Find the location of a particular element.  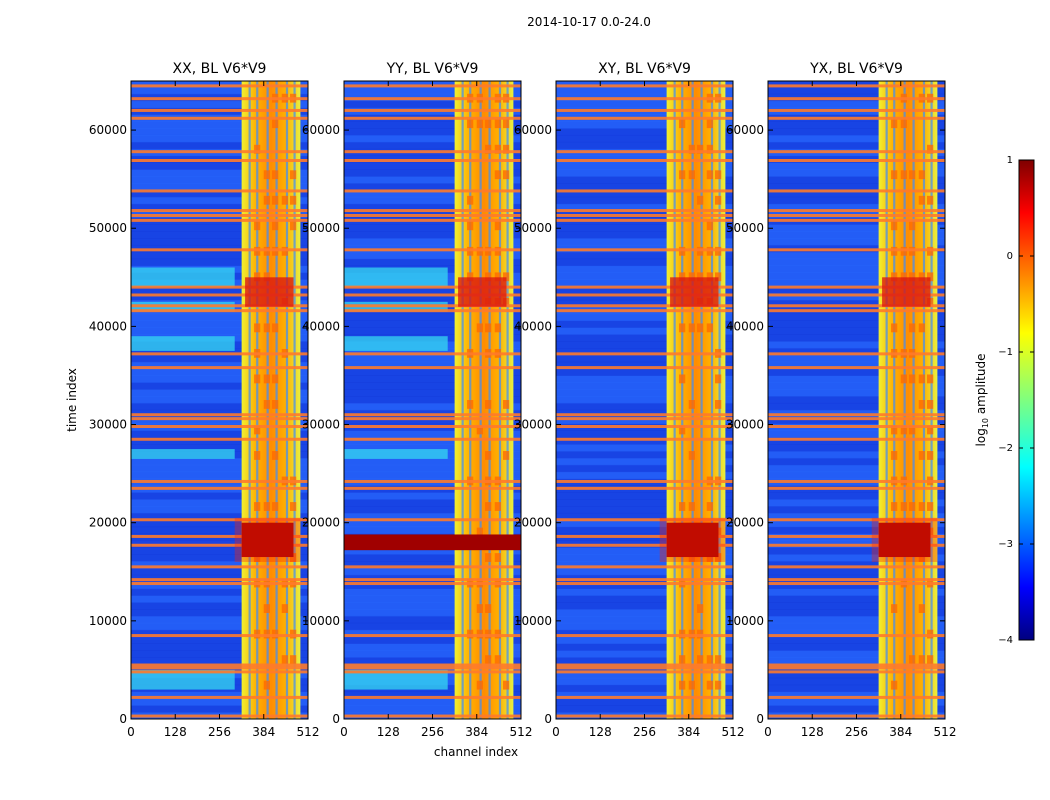

cyan-patch is located at coordinates (183, 679).